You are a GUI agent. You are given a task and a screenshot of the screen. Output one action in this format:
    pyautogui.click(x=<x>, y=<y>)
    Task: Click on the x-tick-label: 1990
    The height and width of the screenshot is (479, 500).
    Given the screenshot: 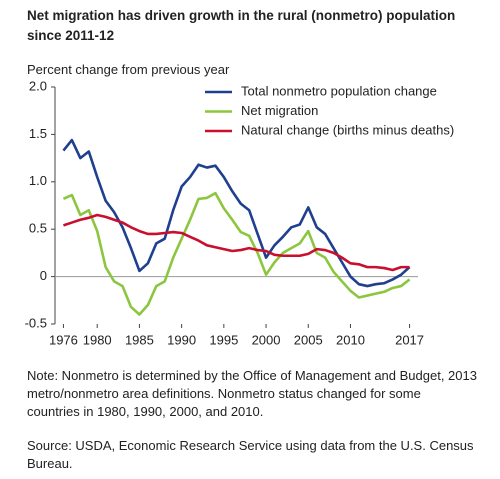 What is the action you would take?
    pyautogui.click(x=181, y=339)
    